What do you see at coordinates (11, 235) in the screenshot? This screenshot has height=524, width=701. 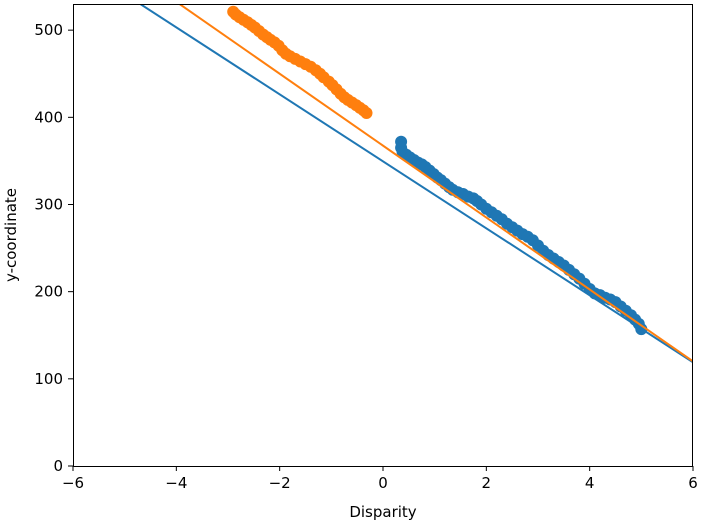 I see `y-axis-label: y-coordinate` at bounding box center [11, 235].